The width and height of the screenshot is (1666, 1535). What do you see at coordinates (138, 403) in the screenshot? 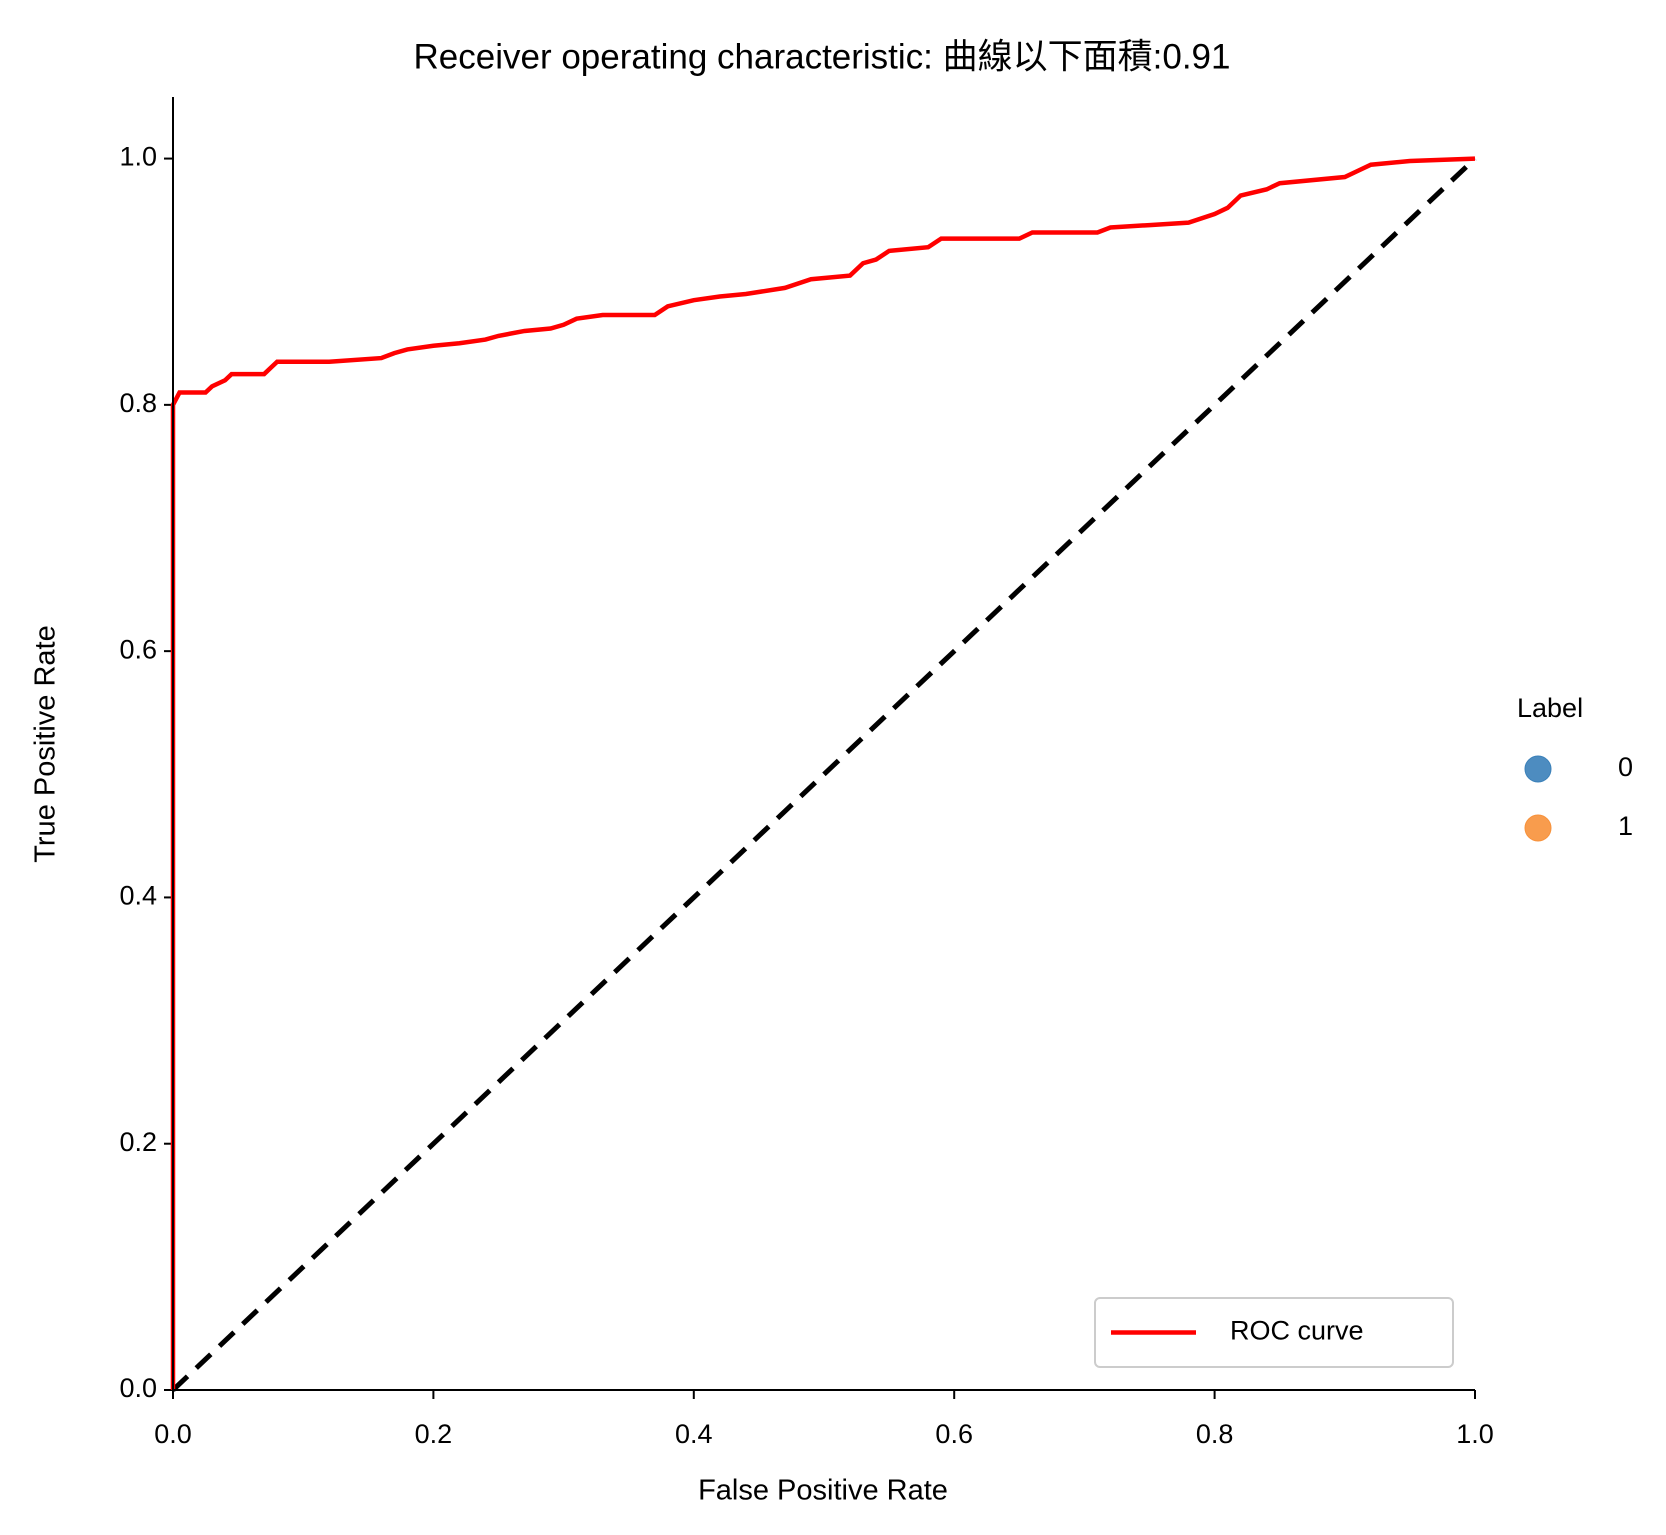
I see `y-tick-label: 0.8` at bounding box center [138, 403].